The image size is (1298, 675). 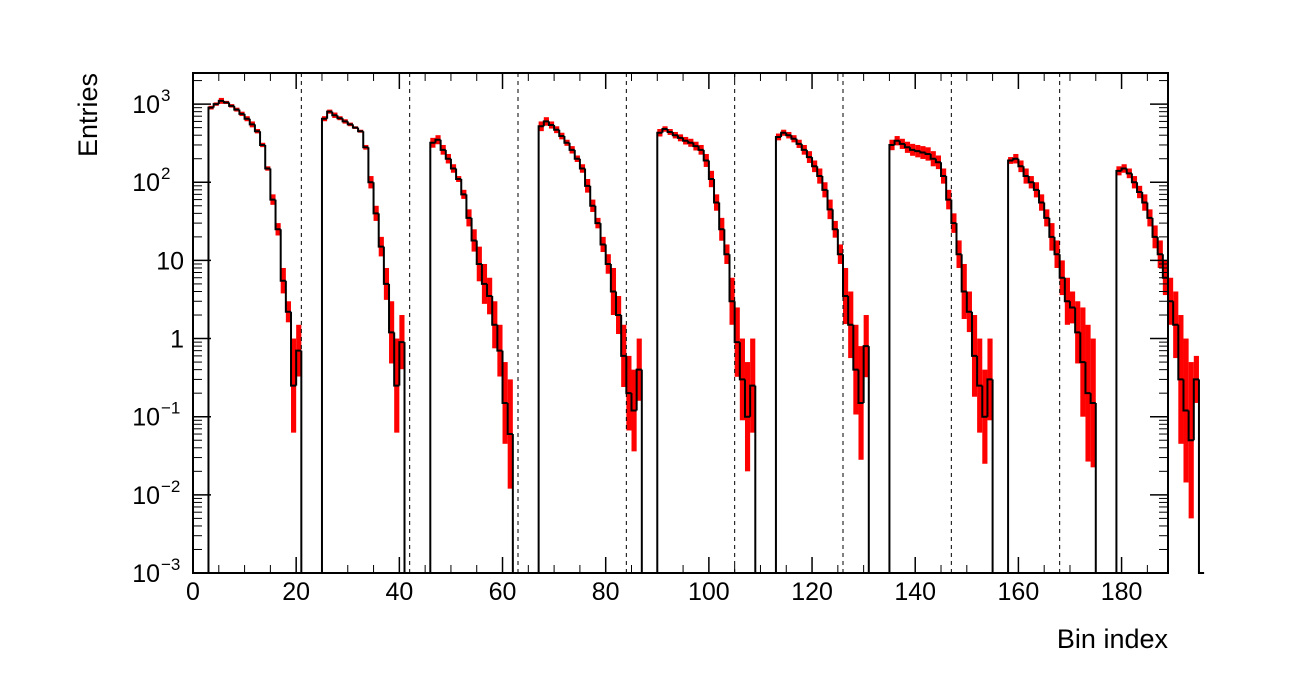 I want to click on x-tick-label: 120, so click(x=812, y=592).